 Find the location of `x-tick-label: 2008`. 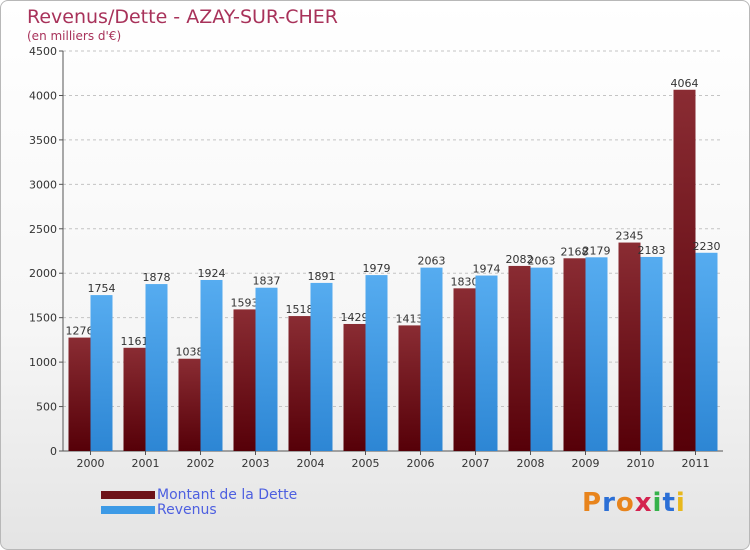

x-tick-label: 2008 is located at coordinates (531, 463).